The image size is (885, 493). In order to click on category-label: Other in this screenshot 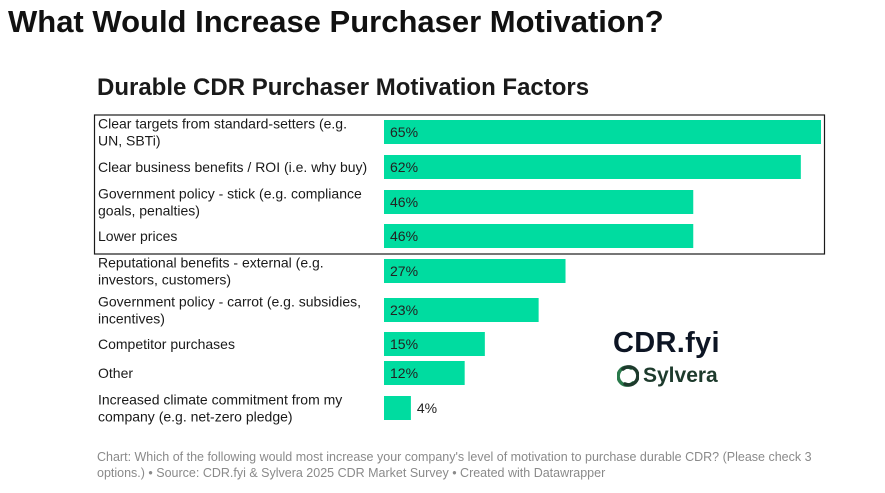, I will do `click(115, 373)`.